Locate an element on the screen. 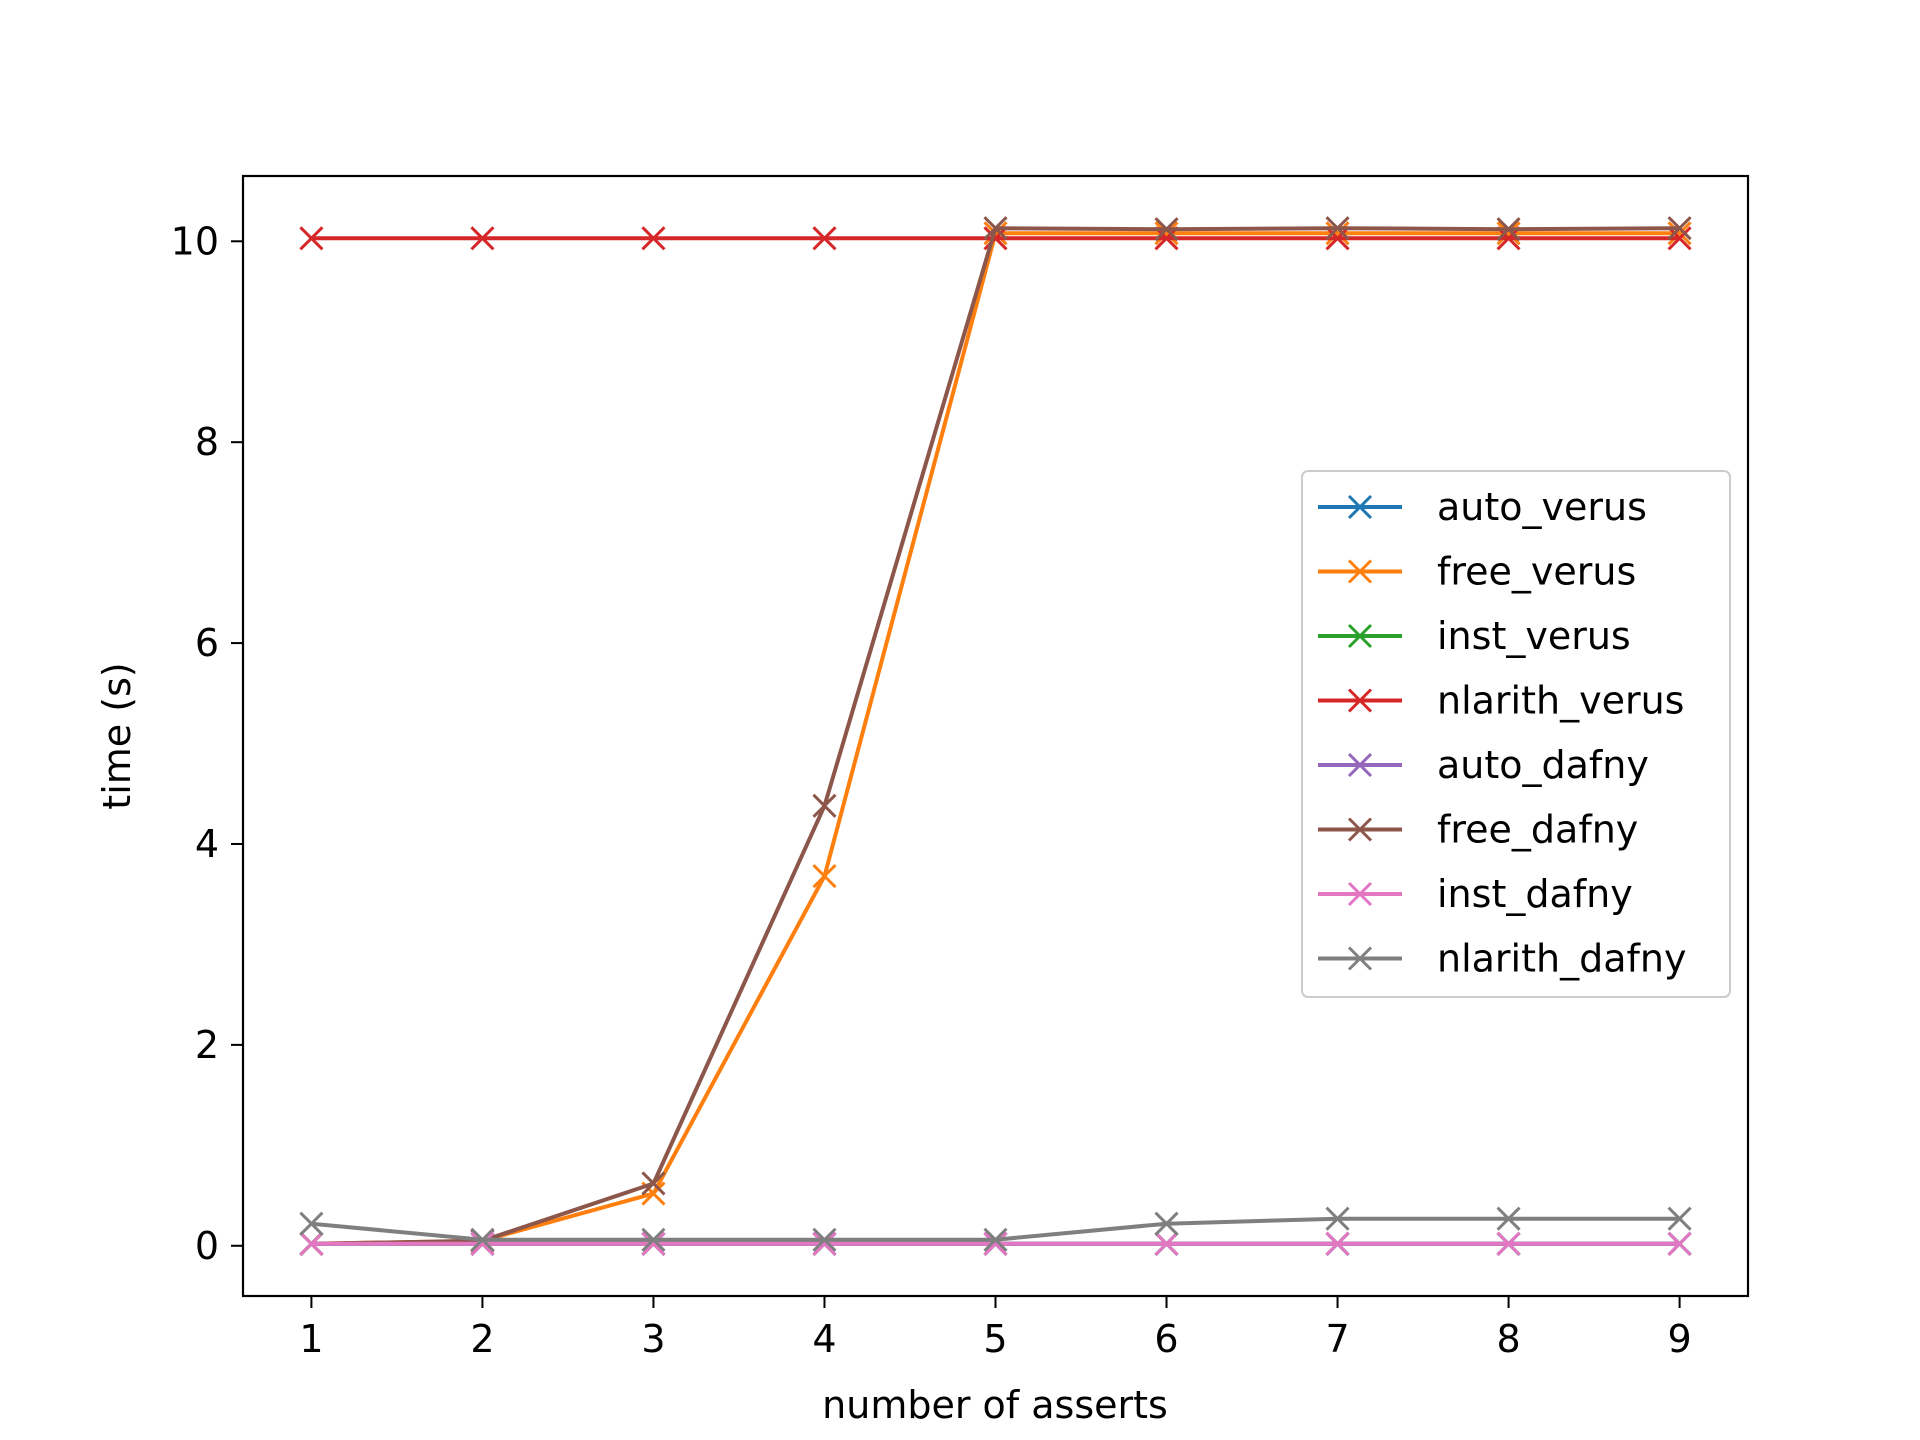 The width and height of the screenshot is (1920, 1440). series-nlarith_dafny is located at coordinates (995, 1229).